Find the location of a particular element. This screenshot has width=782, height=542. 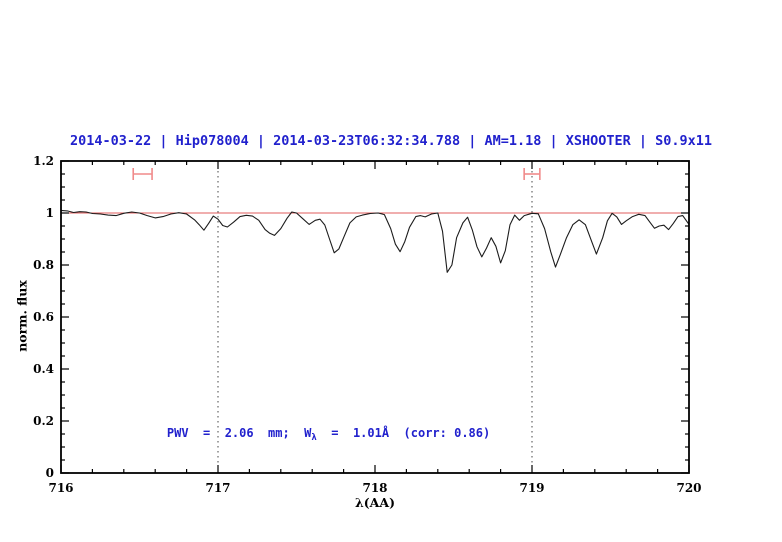

x-axis-label: λ(AA) is located at coordinates (375, 502).